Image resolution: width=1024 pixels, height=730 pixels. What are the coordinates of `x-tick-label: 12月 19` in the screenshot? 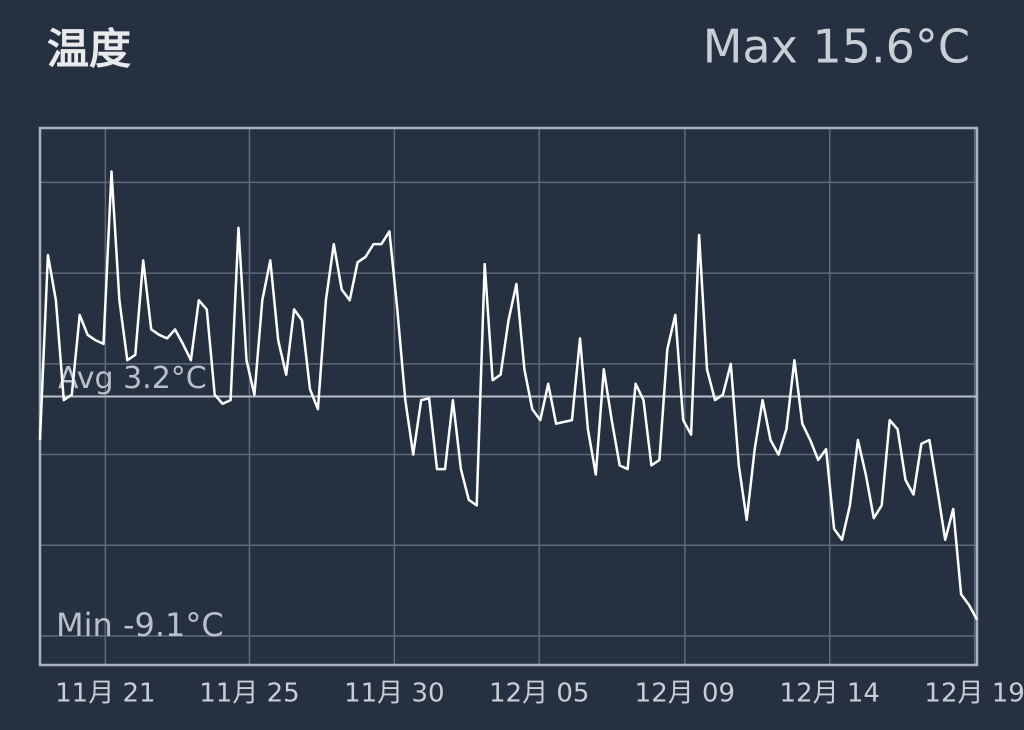 It's located at (974, 694).